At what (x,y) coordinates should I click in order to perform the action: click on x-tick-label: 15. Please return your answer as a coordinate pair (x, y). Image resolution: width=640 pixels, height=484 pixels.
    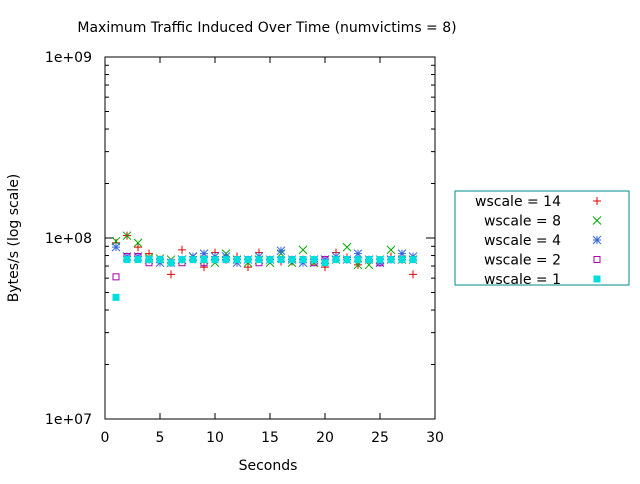
    Looking at the image, I should click on (270, 438).